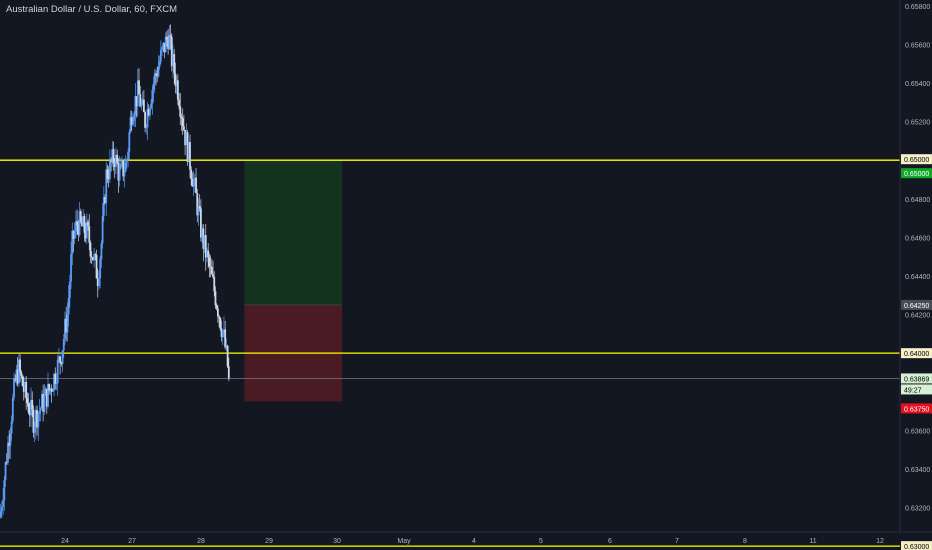 The width and height of the screenshot is (932, 550). Describe the element at coordinates (677, 541) in the screenshot. I see `time-tick-label: 7` at that location.